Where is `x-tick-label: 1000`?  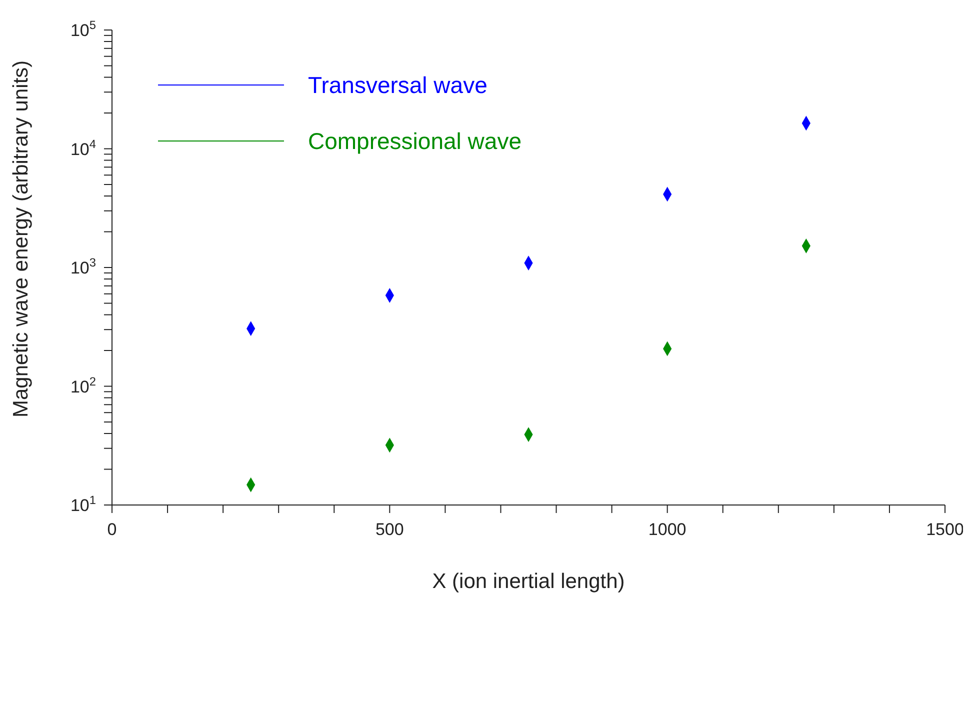
x-tick-label: 1000 is located at coordinates (667, 529).